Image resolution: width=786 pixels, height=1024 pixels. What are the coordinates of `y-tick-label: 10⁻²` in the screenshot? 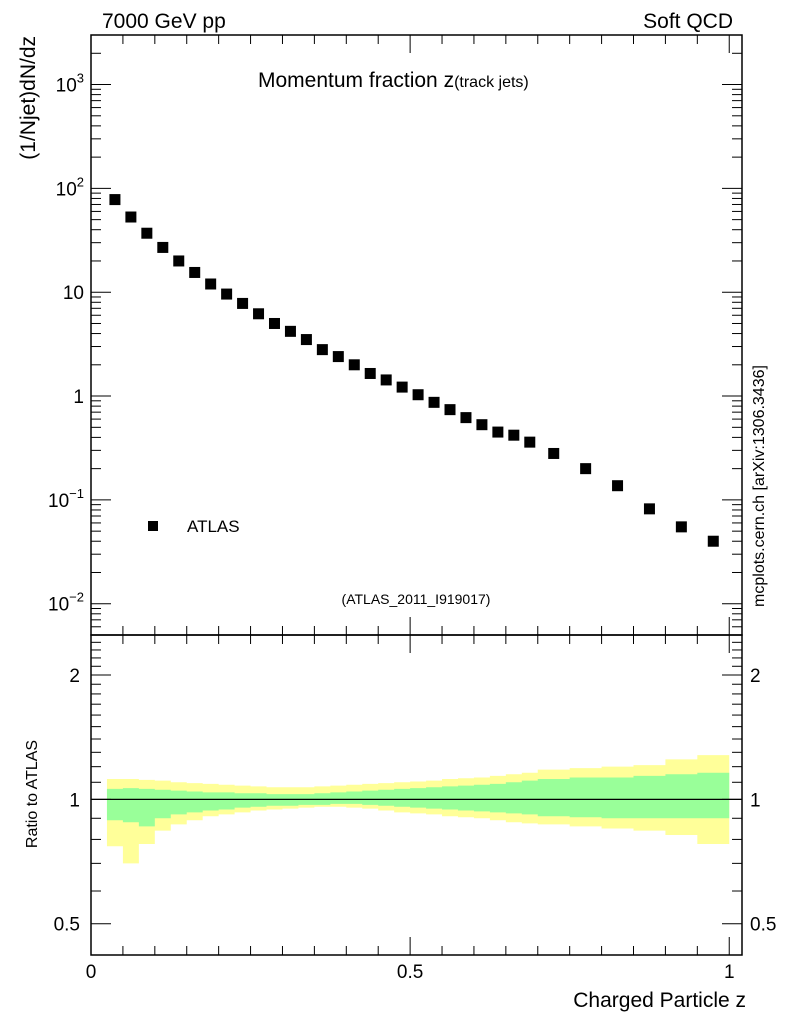 It's located at (66, 603).